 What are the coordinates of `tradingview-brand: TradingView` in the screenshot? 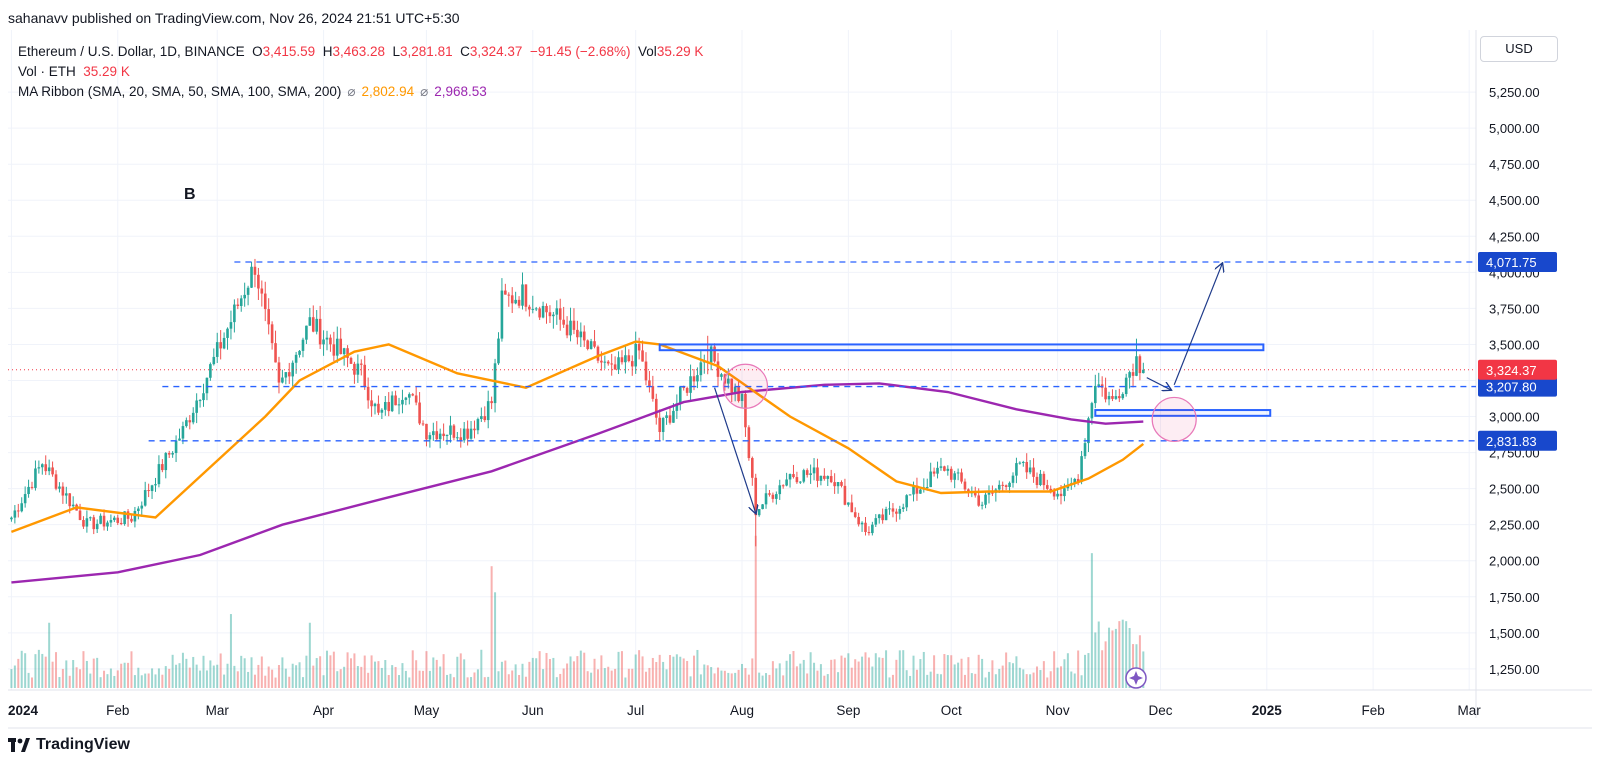 It's located at (69, 745).